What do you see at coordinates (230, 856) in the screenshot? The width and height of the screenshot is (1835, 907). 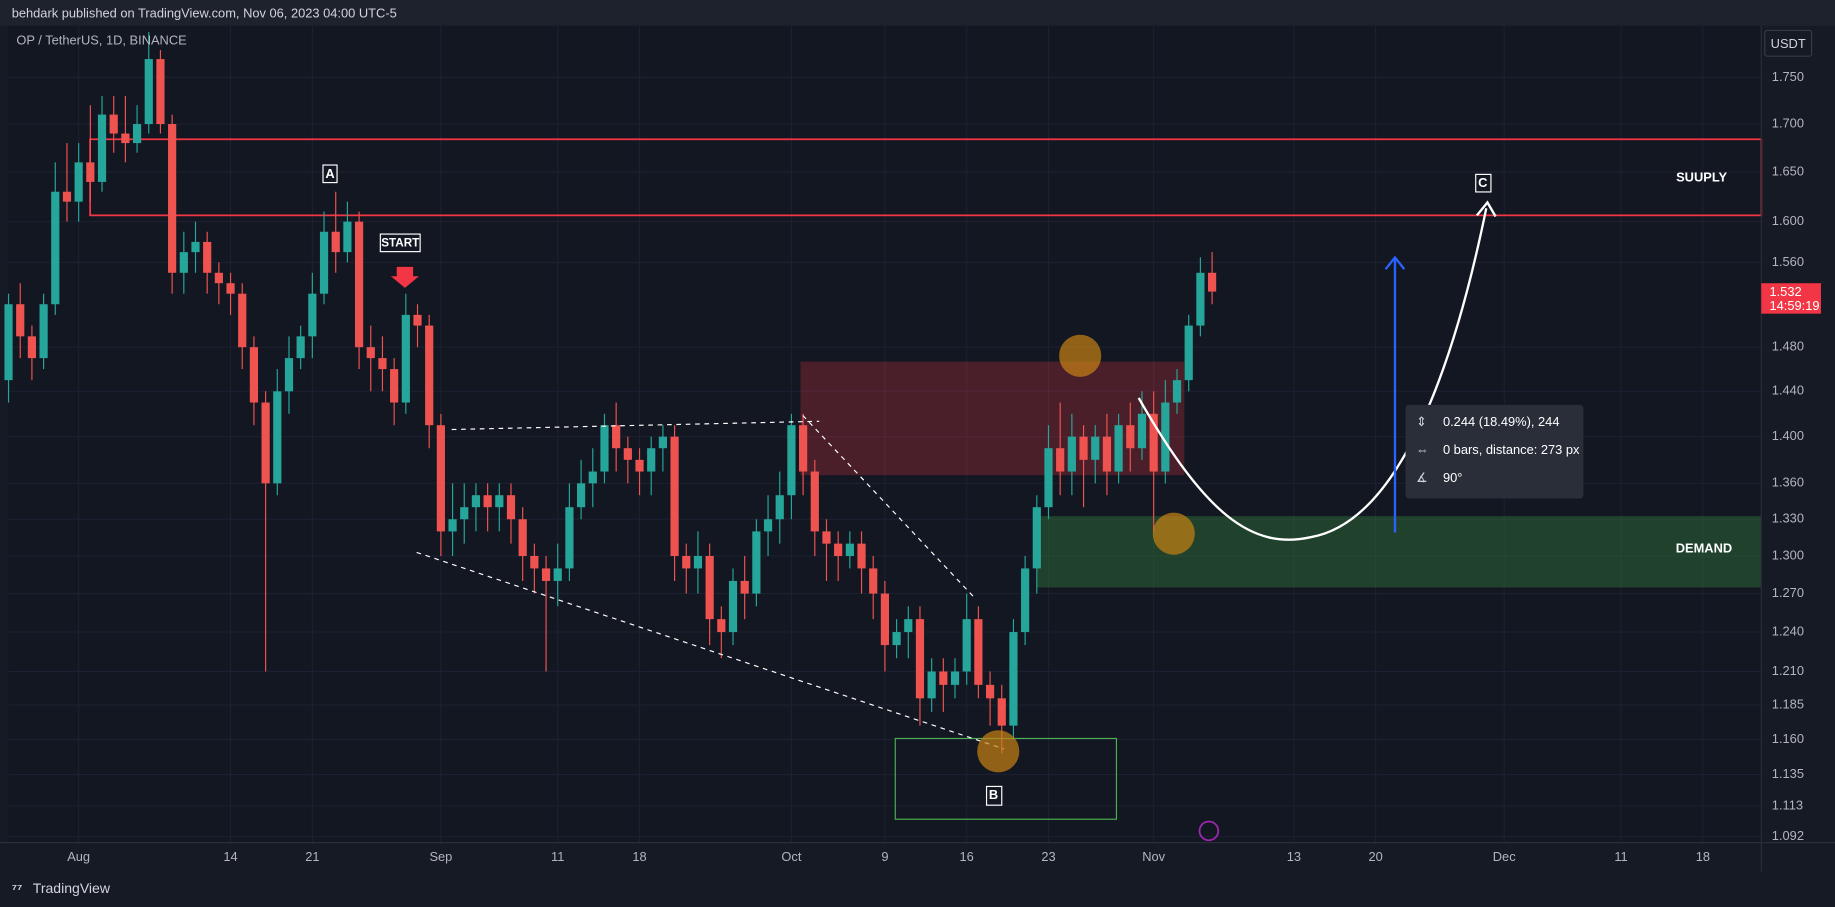 I see `x-tick-label: 14` at bounding box center [230, 856].